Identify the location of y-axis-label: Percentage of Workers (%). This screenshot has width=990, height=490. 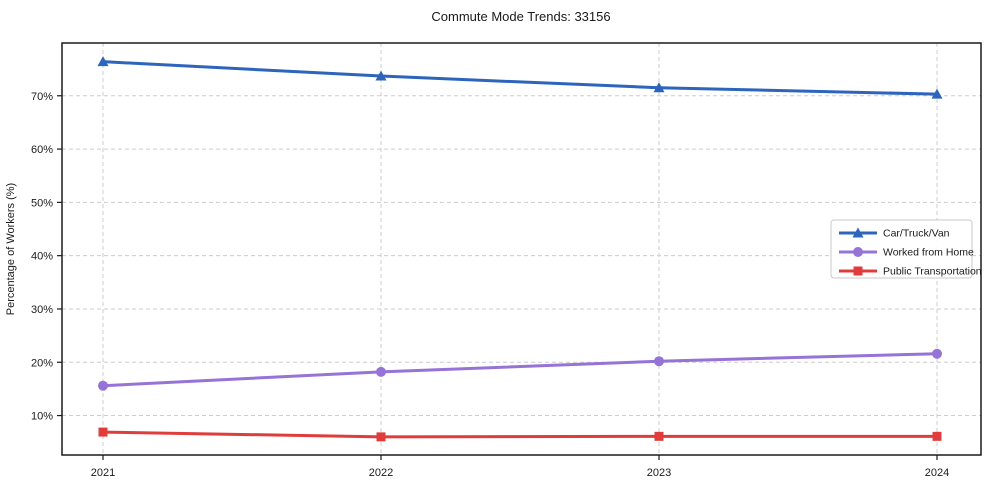
(11, 249).